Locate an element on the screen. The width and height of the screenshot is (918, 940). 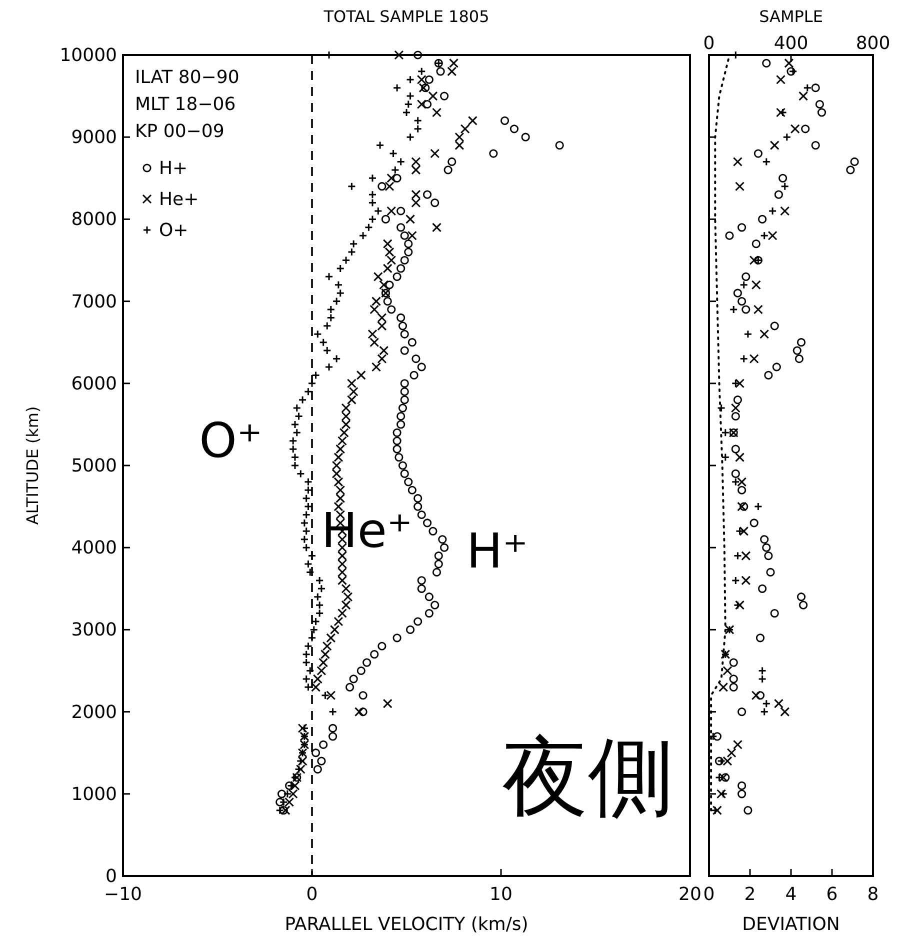
y-tick-label: 5000 is located at coordinates (94, 466).